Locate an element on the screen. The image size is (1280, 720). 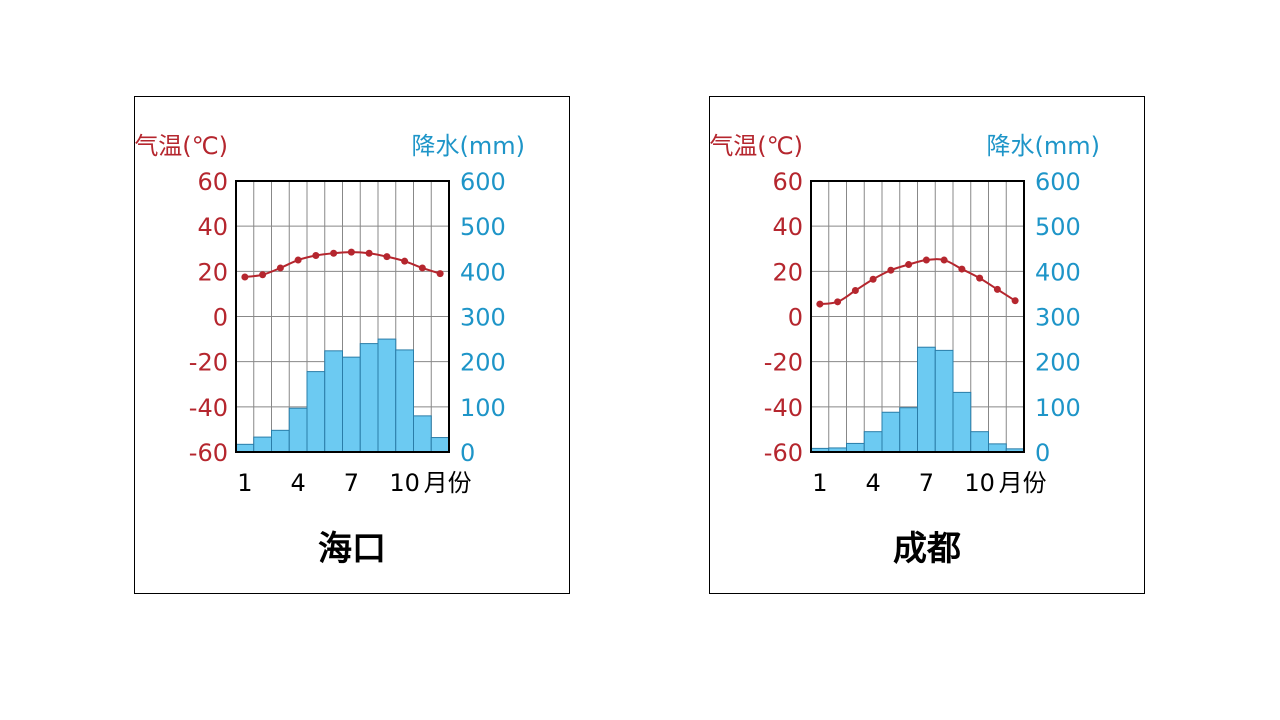
city-name: 成都 is located at coordinates (927, 549).